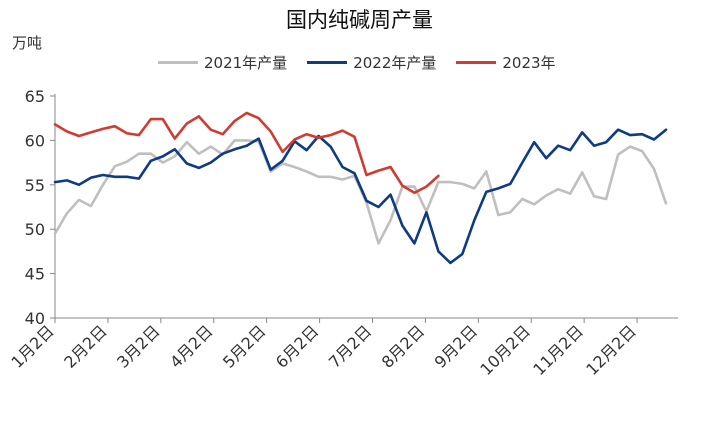  Describe the element at coordinates (27, 43) in the screenshot. I see `y-axis-unit-label: 万吨` at that location.